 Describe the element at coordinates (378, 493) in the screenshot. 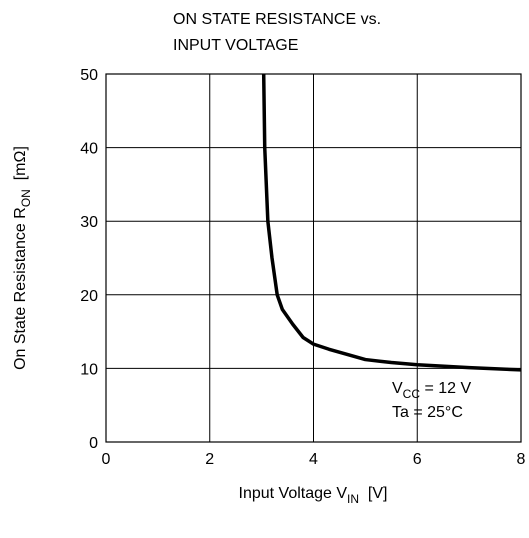

I see `x-axis-label: [V]` at that location.